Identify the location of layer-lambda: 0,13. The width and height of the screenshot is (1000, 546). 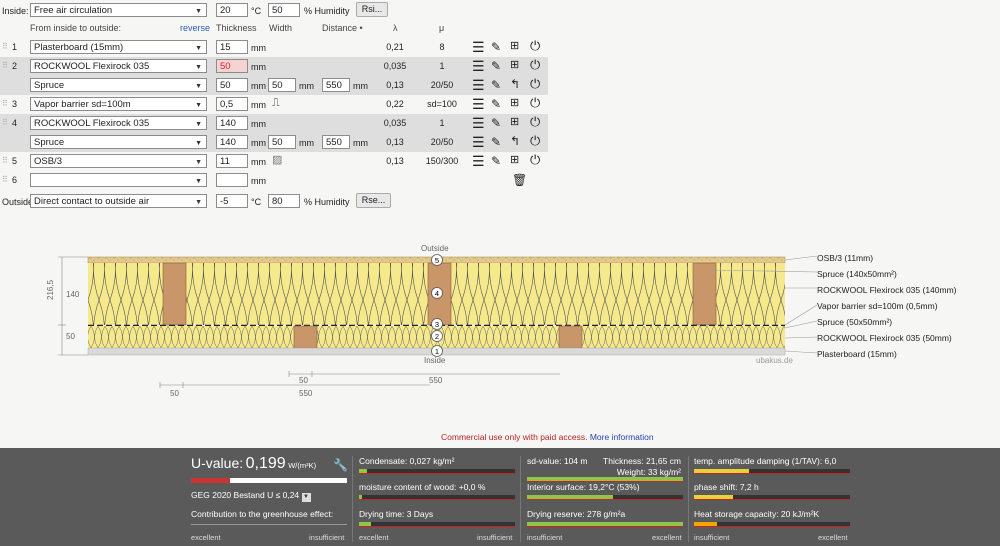
(395, 142).